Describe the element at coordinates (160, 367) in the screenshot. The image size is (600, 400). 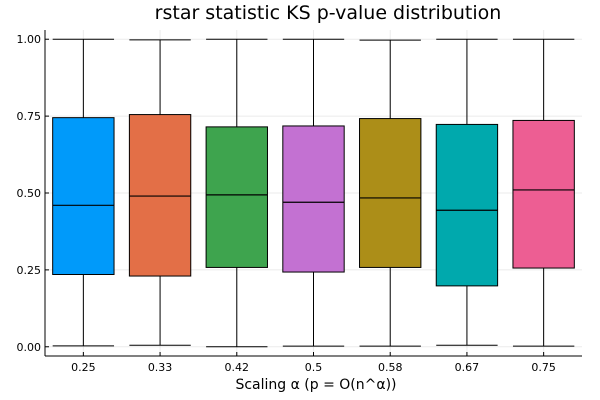
I see `x-tick-label: 0.33` at that location.